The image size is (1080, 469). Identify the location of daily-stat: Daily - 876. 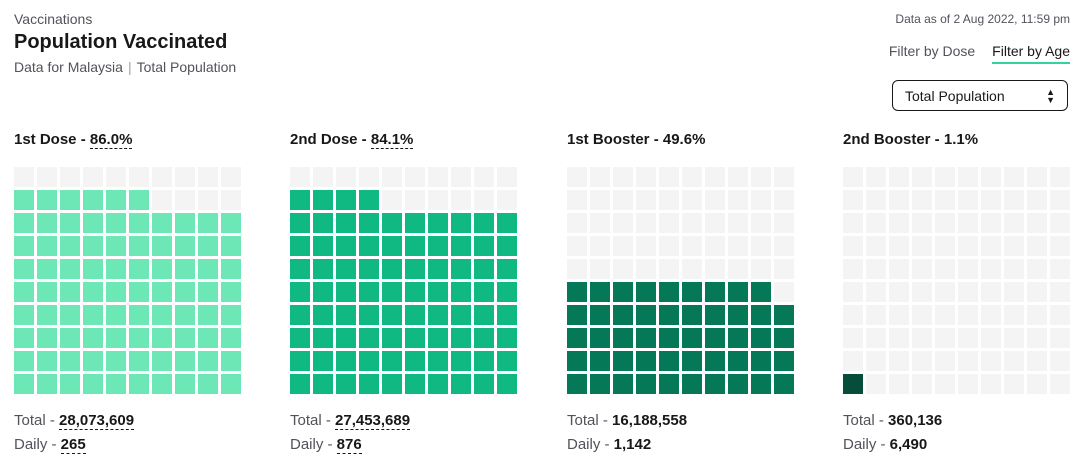
(326, 445).